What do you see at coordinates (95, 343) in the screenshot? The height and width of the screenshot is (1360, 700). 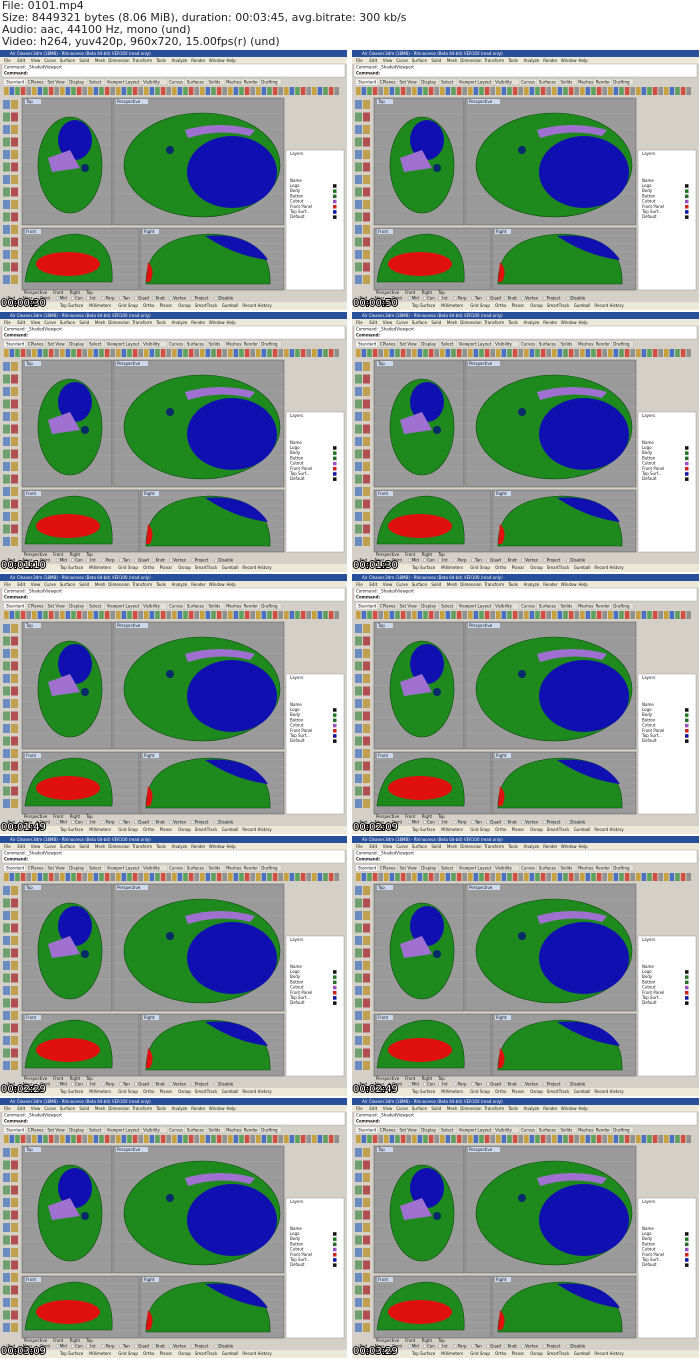 I see `tab-label: Select` at bounding box center [95, 343].